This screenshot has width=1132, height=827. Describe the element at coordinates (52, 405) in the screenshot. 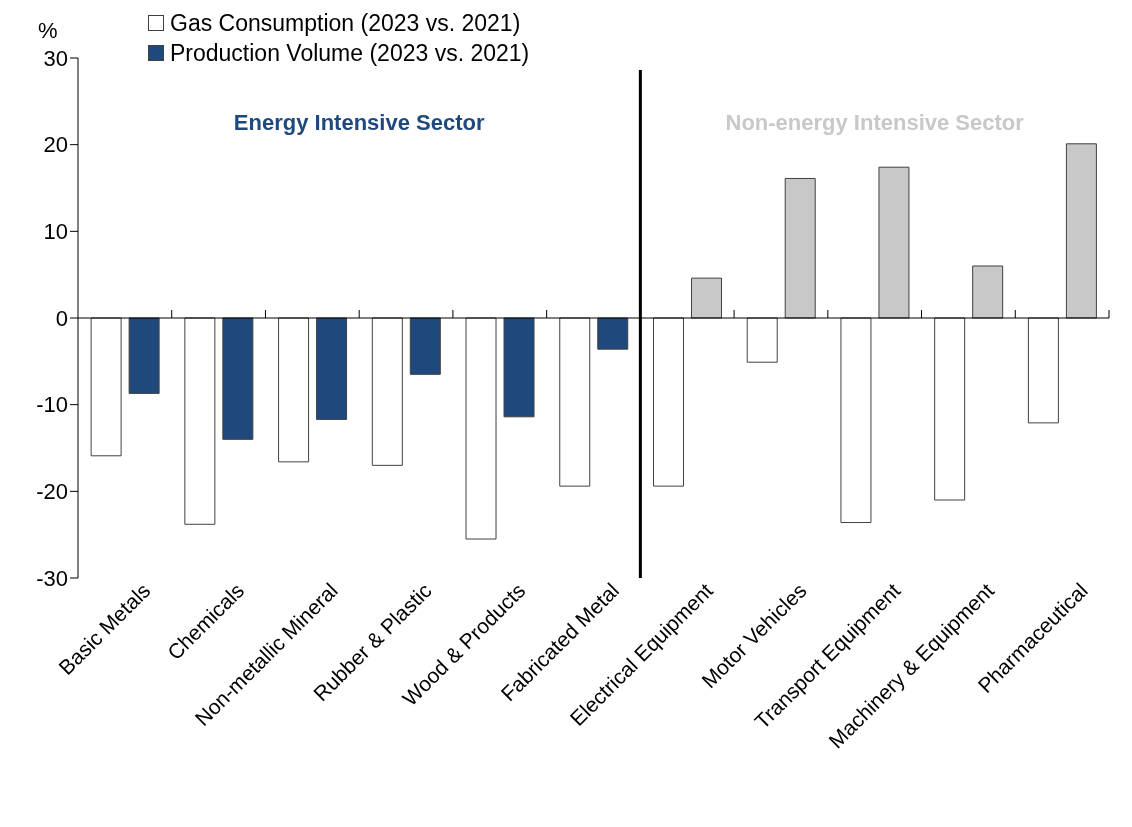

I see `y-tick-label: -10` at that location.